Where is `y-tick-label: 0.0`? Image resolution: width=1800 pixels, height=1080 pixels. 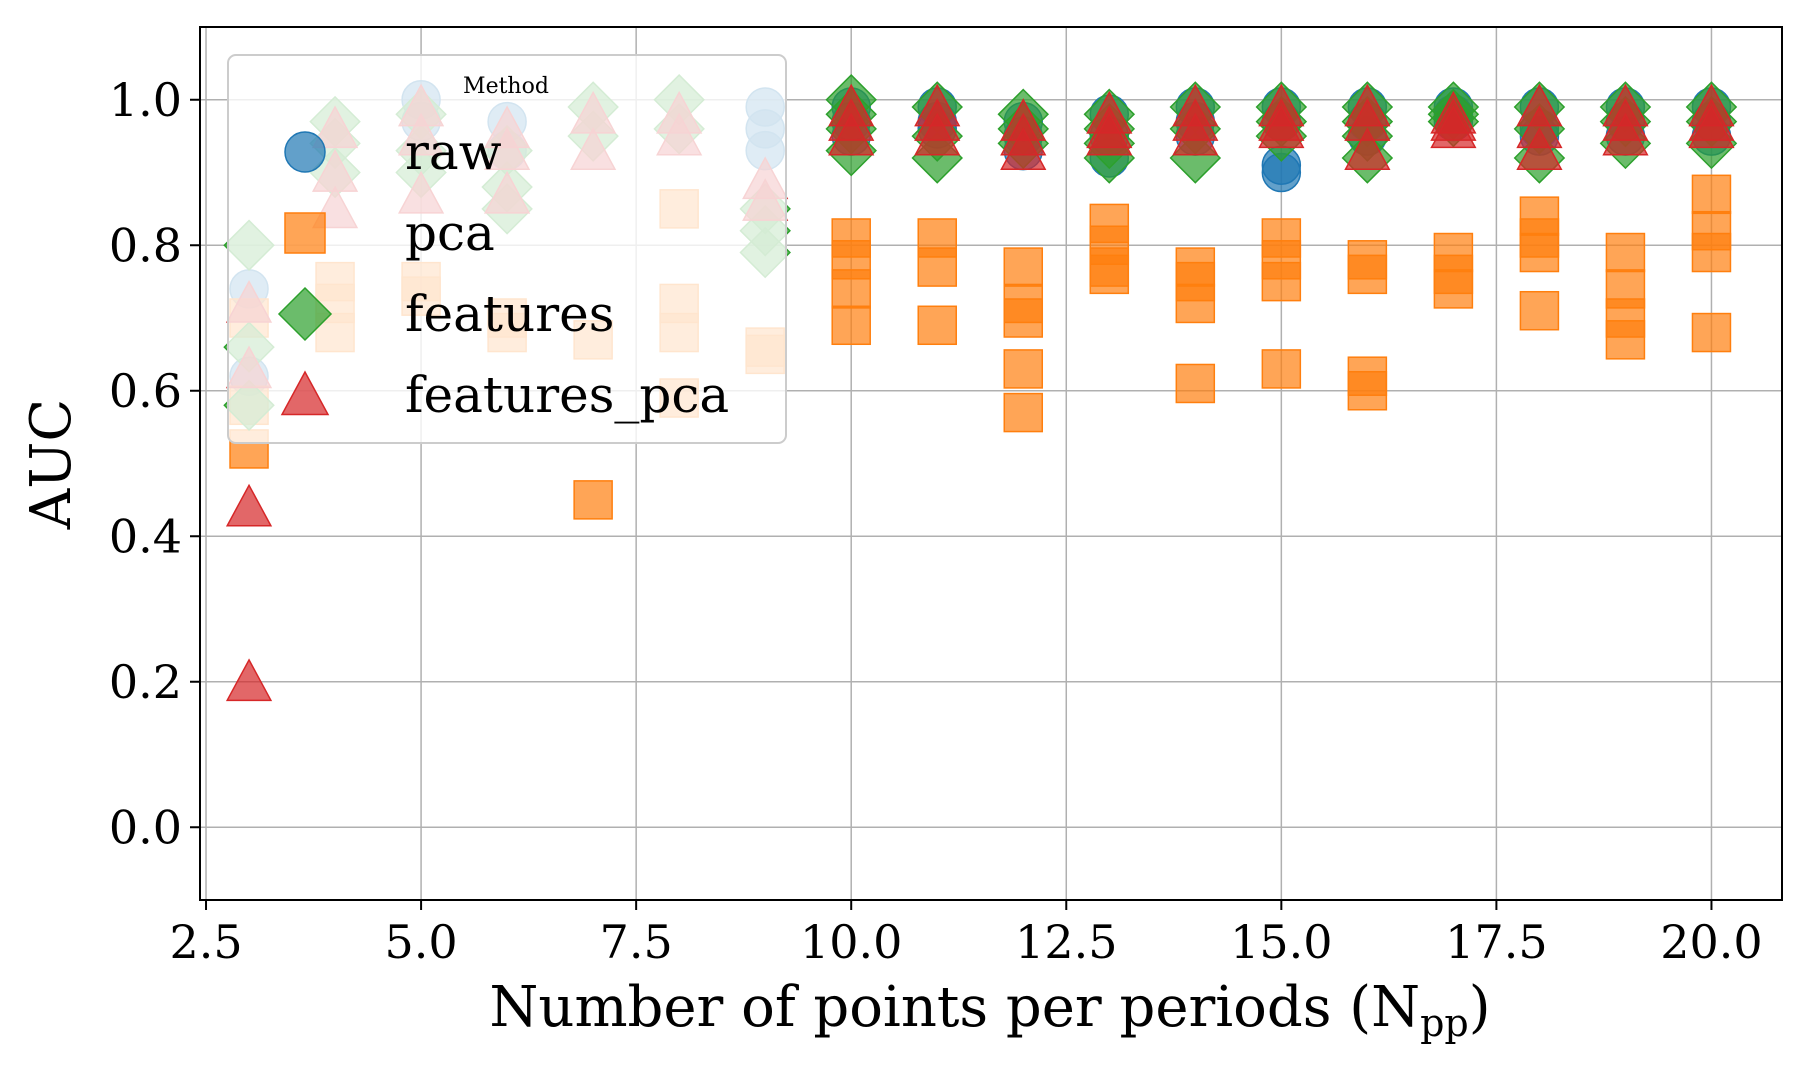 y-tick-label: 0.0 is located at coordinates (145, 827).